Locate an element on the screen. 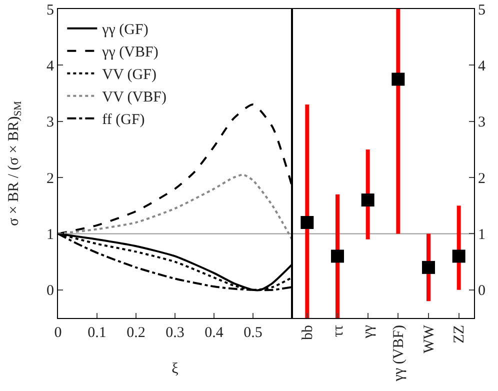 This screenshot has height=391, width=498. x-tick-label: bb is located at coordinates (308, 332).